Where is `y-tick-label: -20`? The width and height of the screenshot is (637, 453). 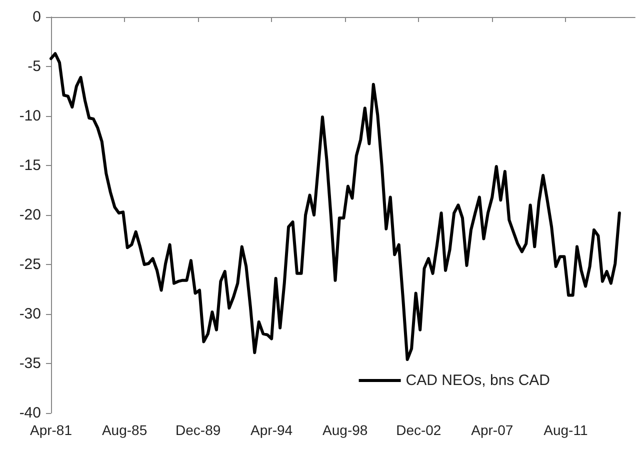
y-tick-label: -20 is located at coordinates (30, 215).